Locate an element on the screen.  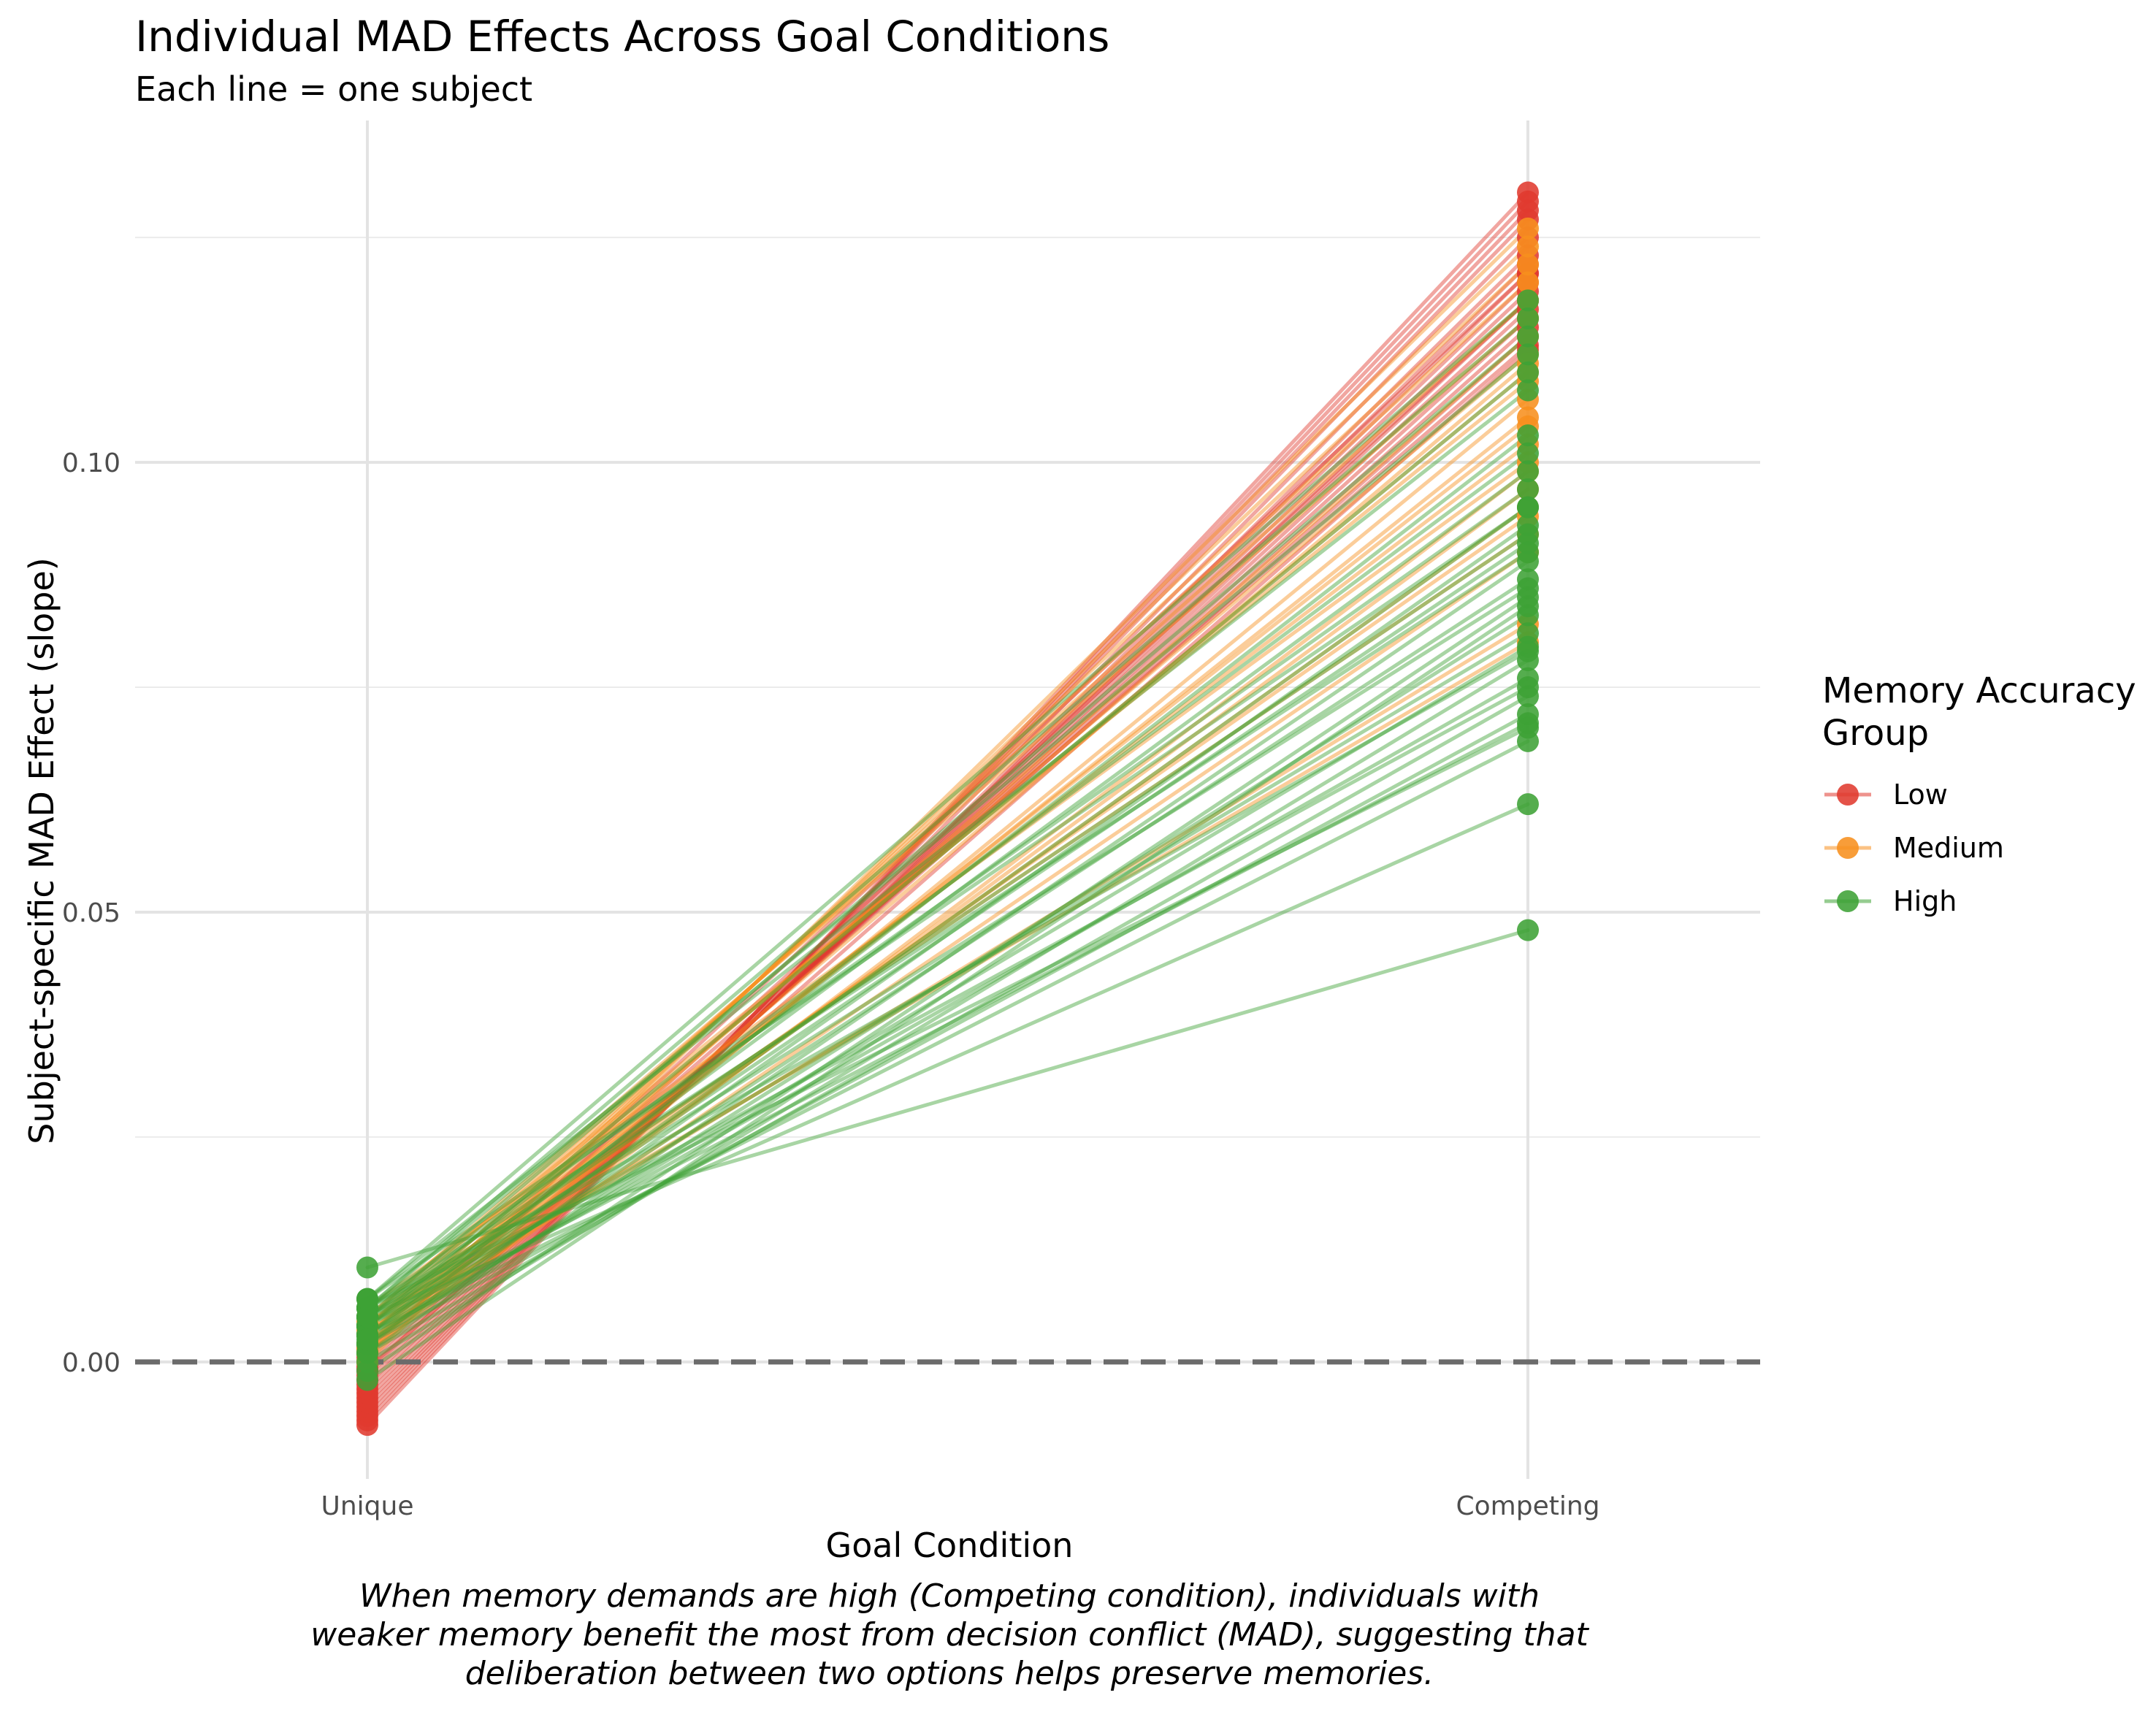
legend-title-line-1: Memory Accuracy is located at coordinates (1979, 690).